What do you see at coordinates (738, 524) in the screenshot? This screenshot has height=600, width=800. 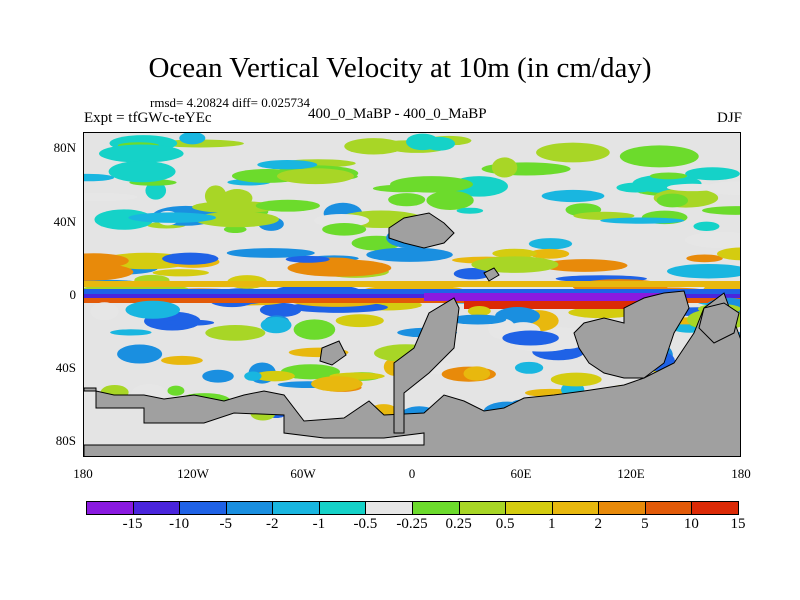 I see `colorbar-label: 15` at bounding box center [738, 524].